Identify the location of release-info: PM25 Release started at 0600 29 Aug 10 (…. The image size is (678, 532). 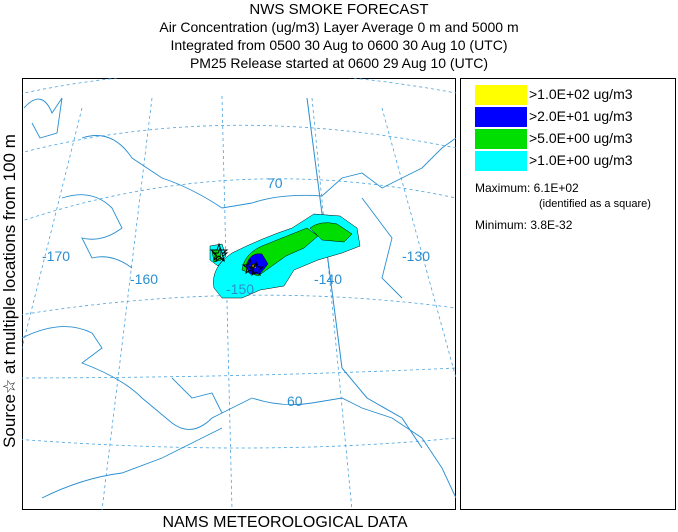
(339, 63).